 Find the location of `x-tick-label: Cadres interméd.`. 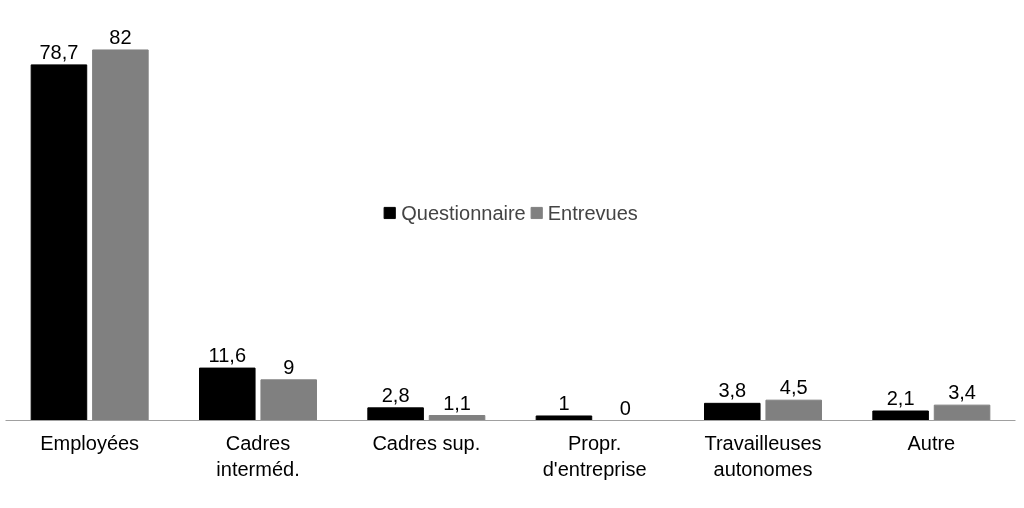

x-tick-label: Cadres interméd. is located at coordinates (258, 455).